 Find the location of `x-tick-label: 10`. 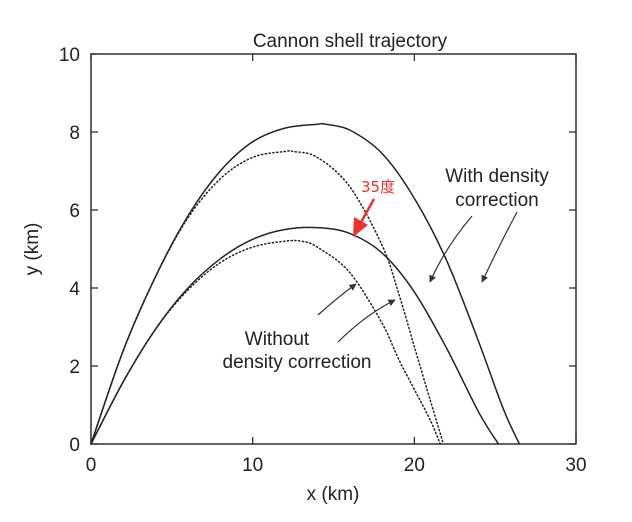

x-tick-label: 10 is located at coordinates (252, 465).